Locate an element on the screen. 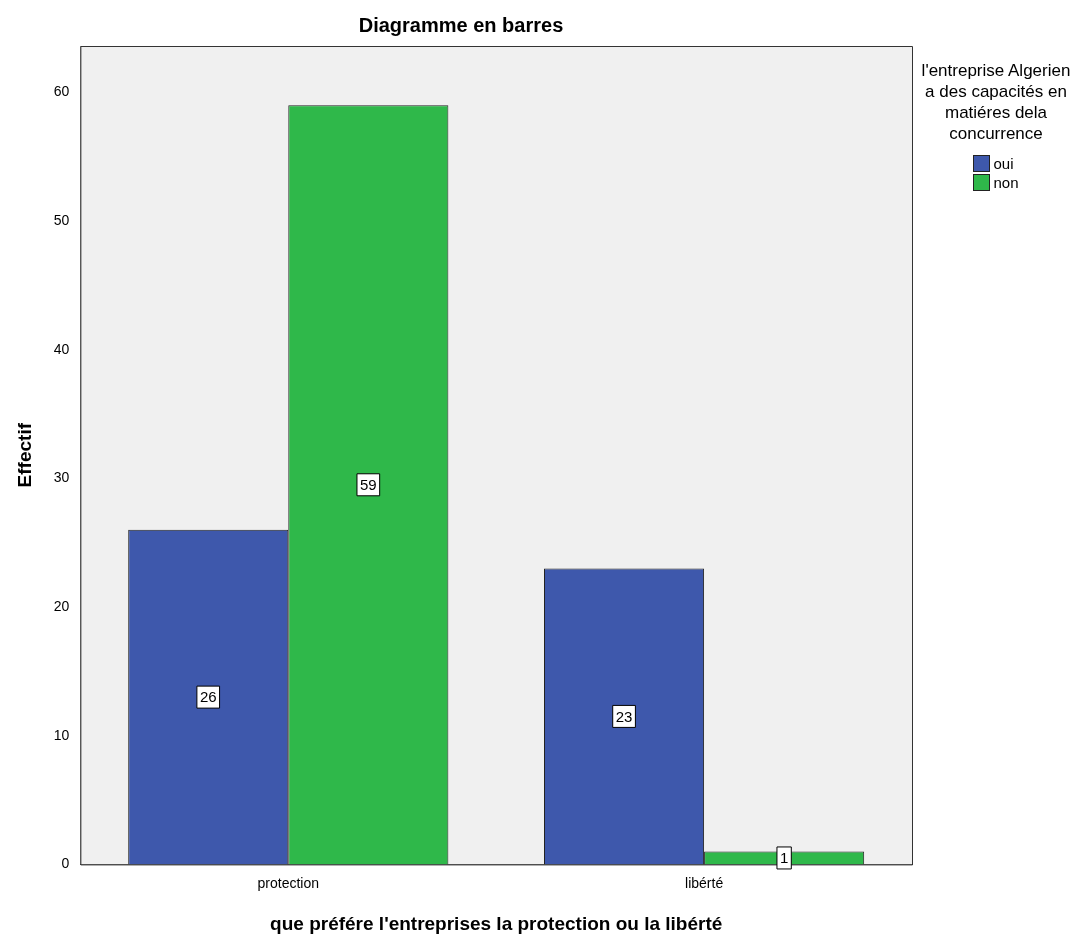 Image resolution: width=1080 pixels, height=952 pixels. y-tick-label: 40 is located at coordinates (61, 348).